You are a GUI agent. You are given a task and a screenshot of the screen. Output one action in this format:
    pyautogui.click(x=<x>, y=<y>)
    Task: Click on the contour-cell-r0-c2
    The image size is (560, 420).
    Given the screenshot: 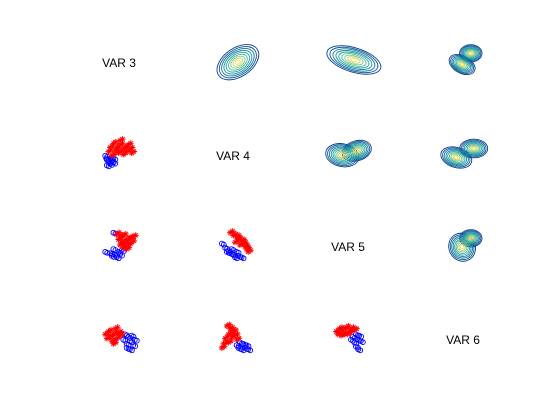 What is the action you would take?
    pyautogui.click(x=354, y=60)
    